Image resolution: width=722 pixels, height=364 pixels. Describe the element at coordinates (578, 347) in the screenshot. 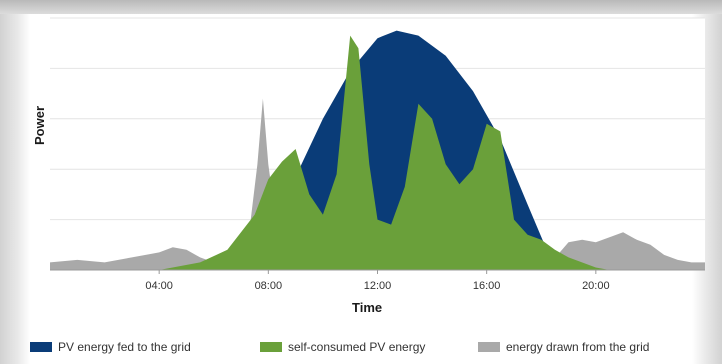

I see `legend-label-drawn: energy drawn from the grid` at that location.